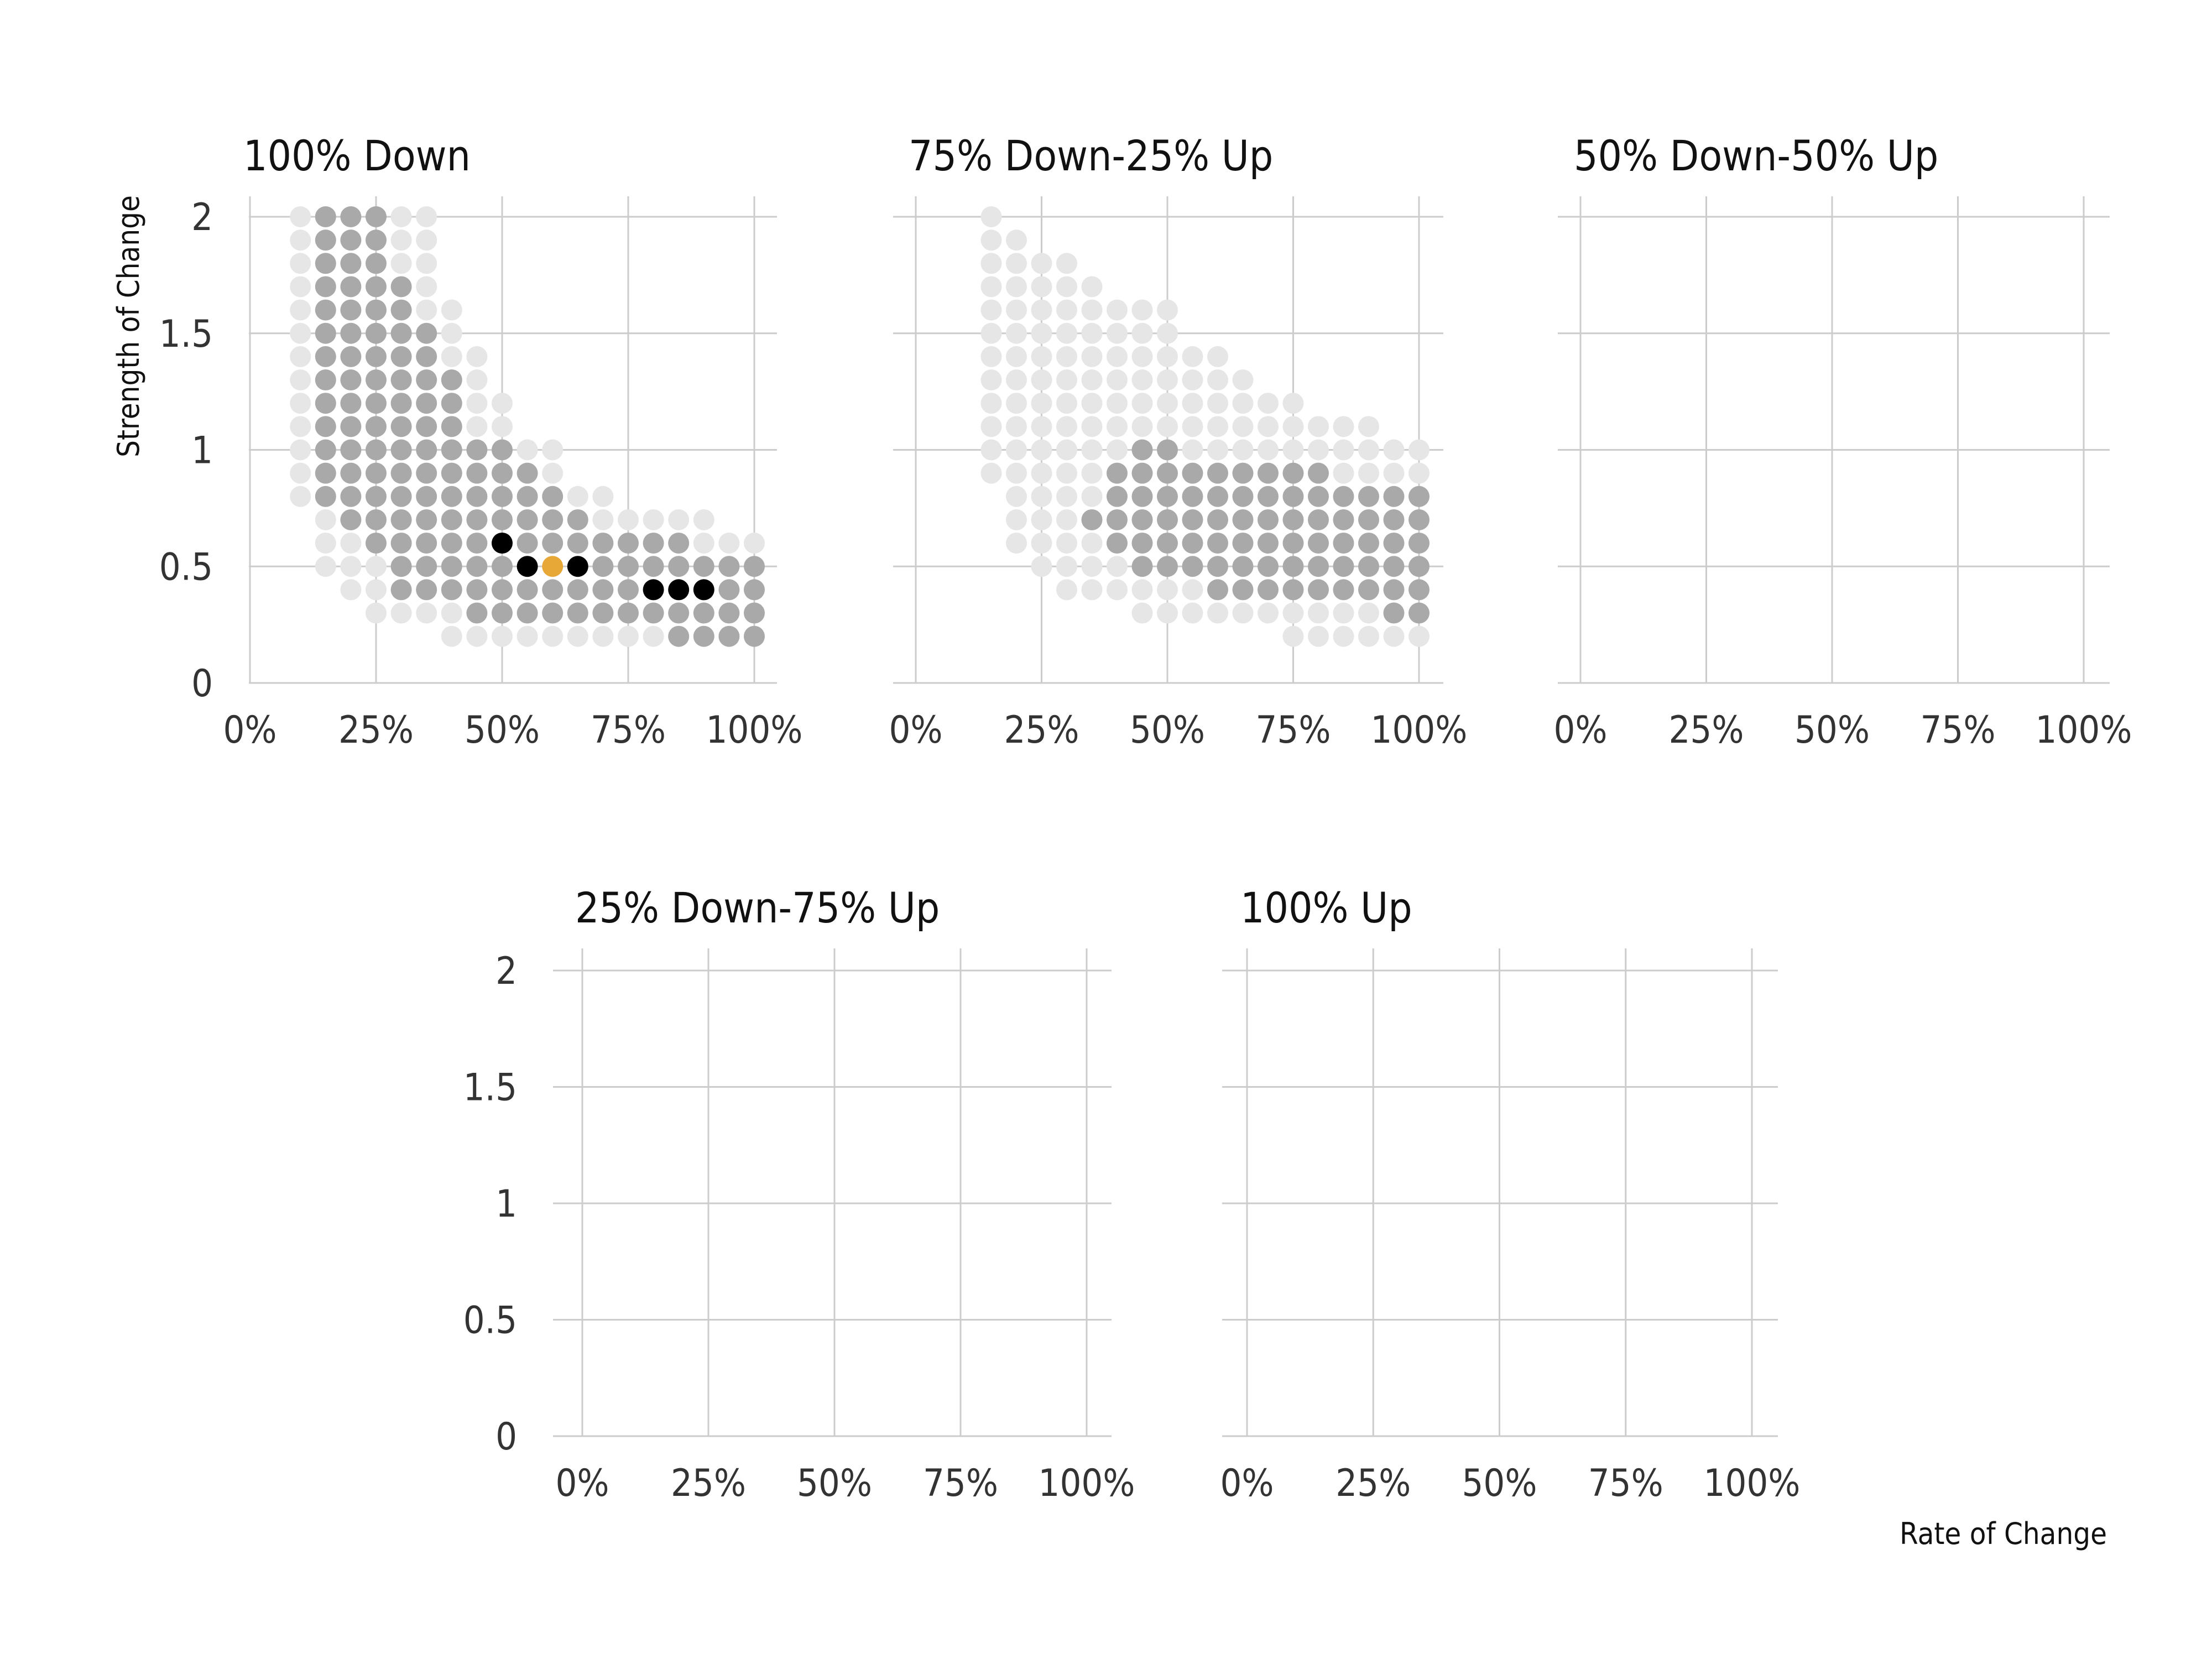 This screenshot has width=2212, height=1659. What do you see at coordinates (1832, 730) in the screenshot?
I see `x-tick-label: 50%` at bounding box center [1832, 730].